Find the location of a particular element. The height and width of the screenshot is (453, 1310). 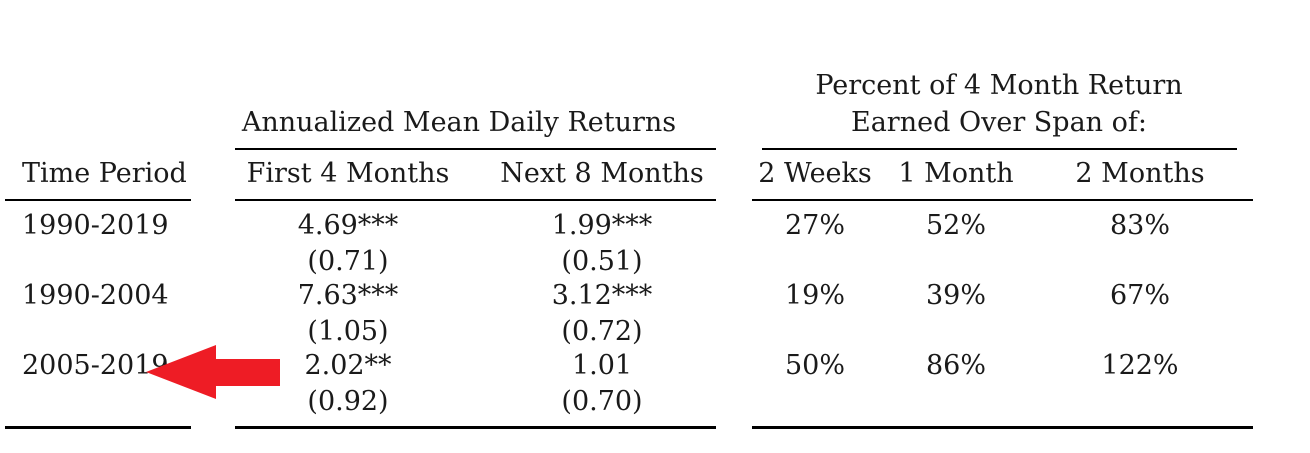

cell-1-month: 52% is located at coordinates (956, 225).